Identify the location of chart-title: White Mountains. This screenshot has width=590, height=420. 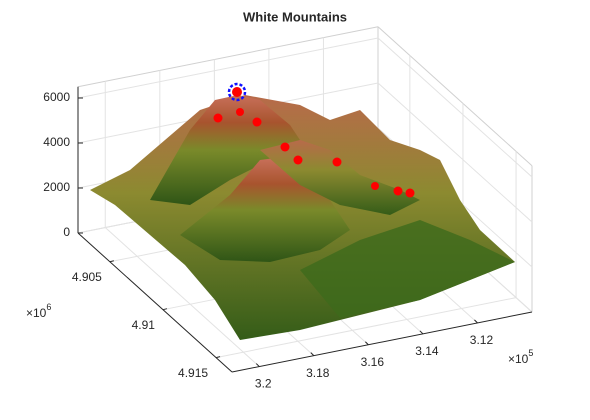
(295, 16).